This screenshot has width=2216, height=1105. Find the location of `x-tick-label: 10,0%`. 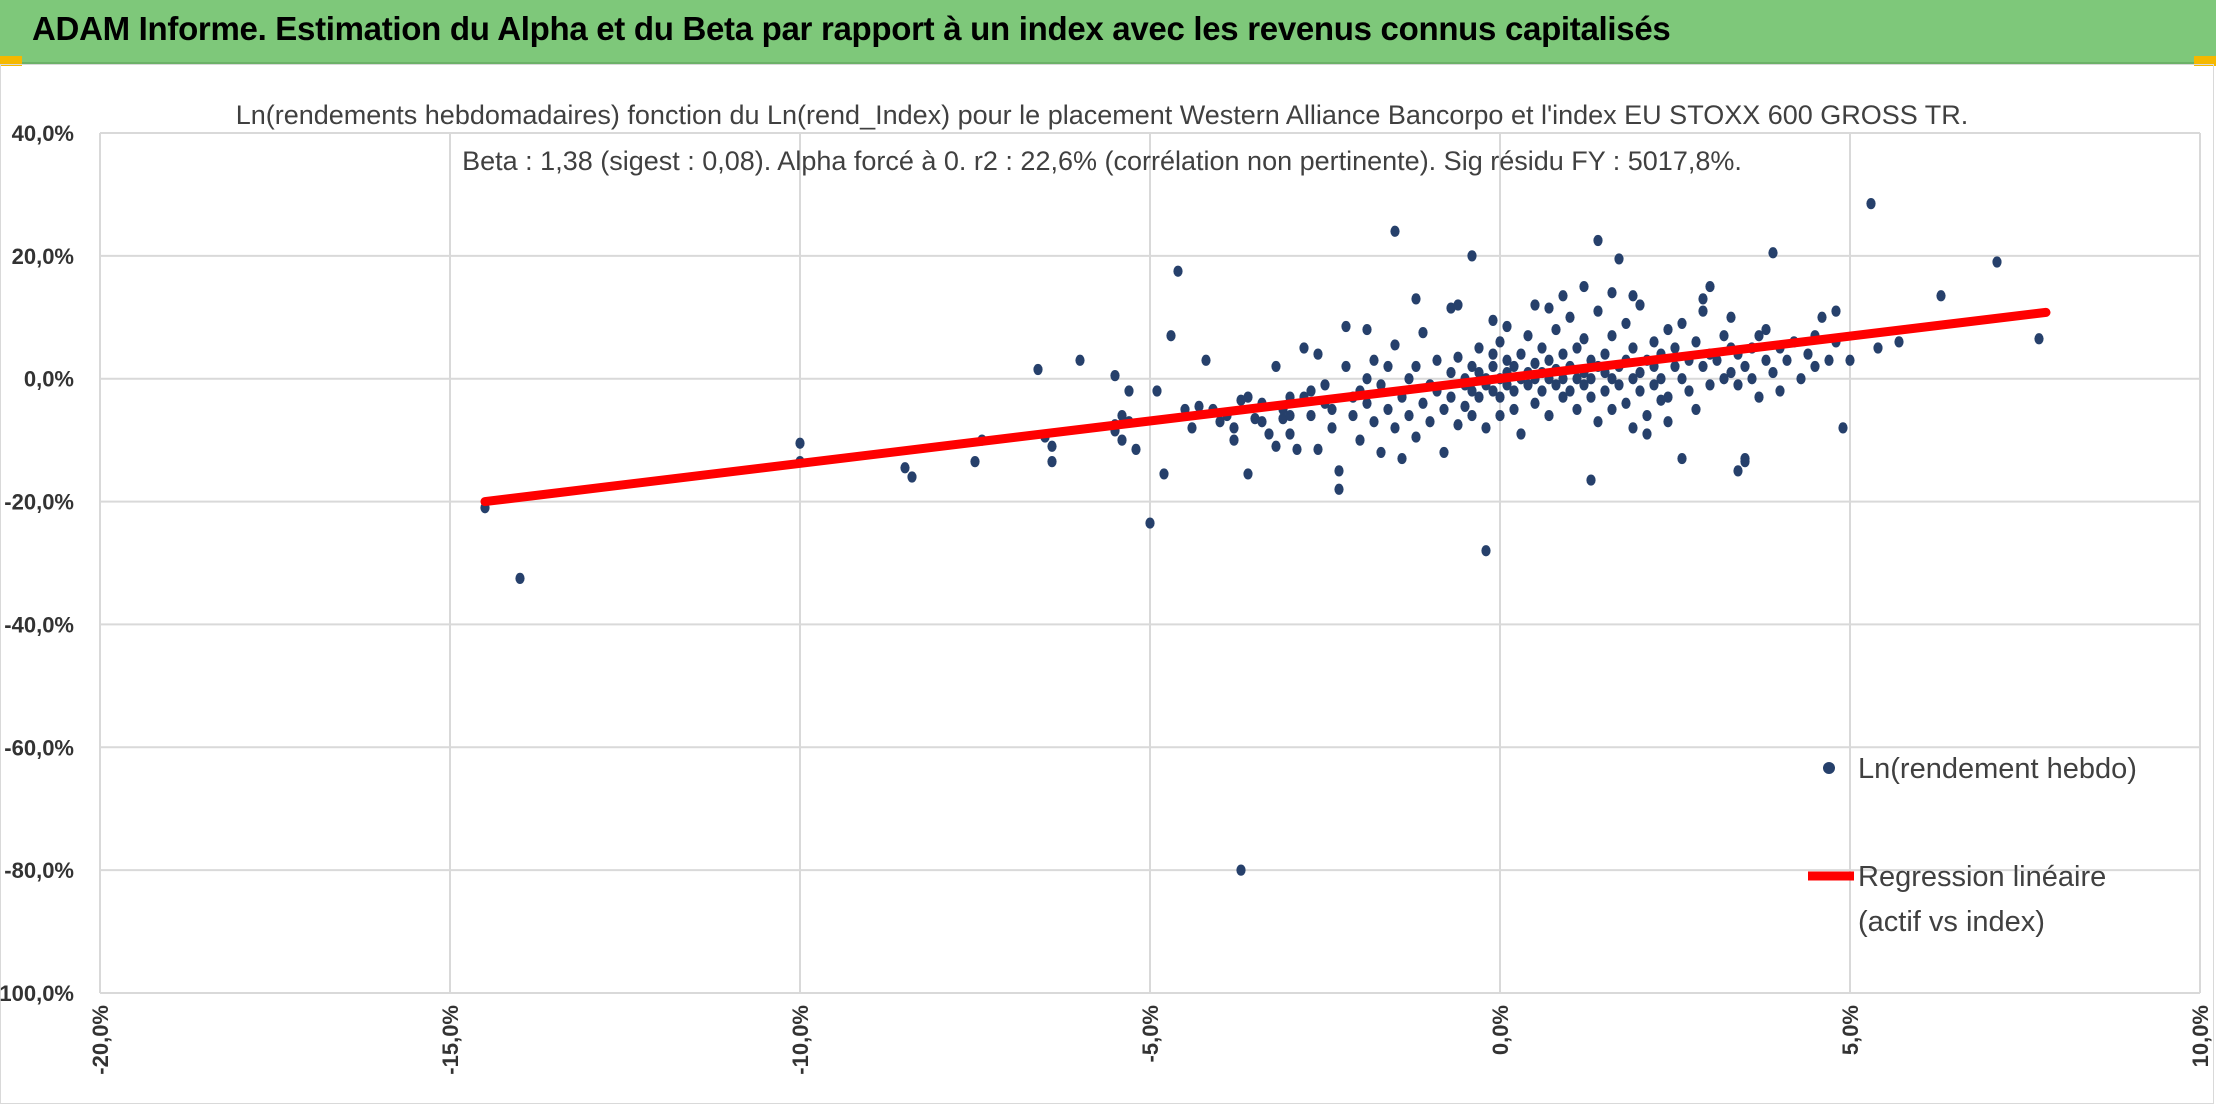

x-tick-label: 10,0% is located at coordinates (2200, 1036).